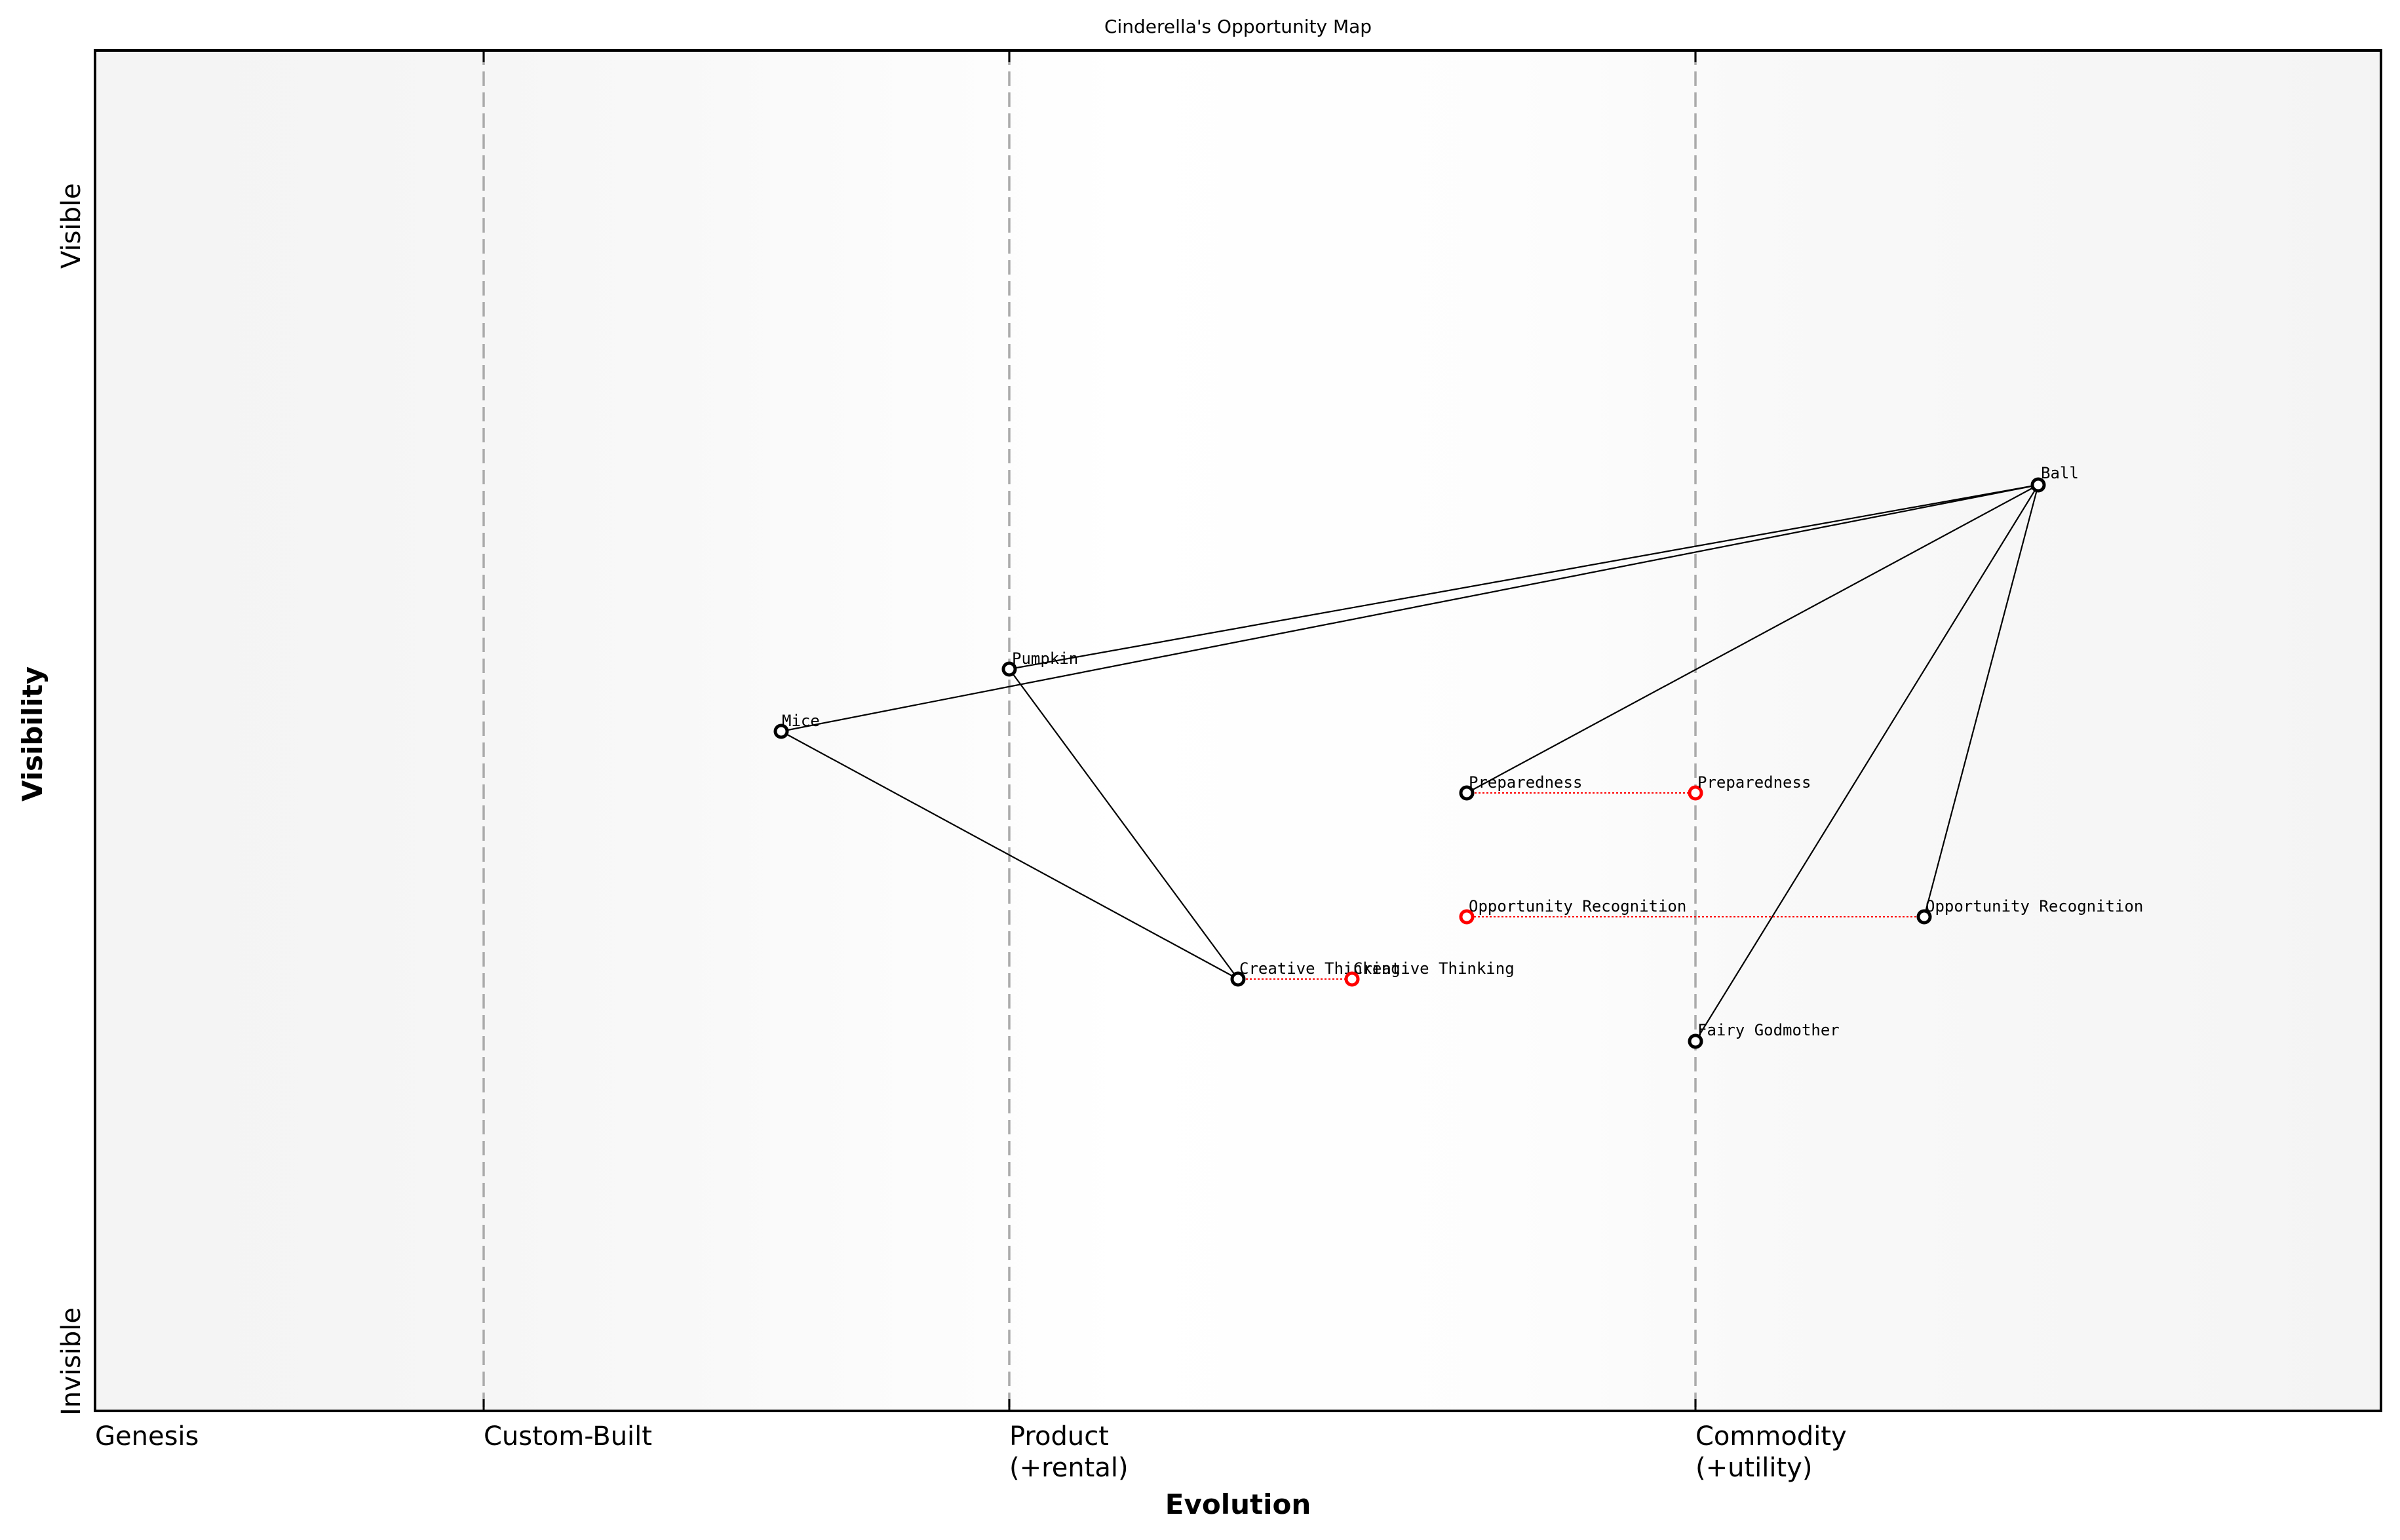 The image size is (2400, 1540). What do you see at coordinates (1753, 1468) in the screenshot?
I see `stage-label-commodity-sub: (+utility)` at bounding box center [1753, 1468].